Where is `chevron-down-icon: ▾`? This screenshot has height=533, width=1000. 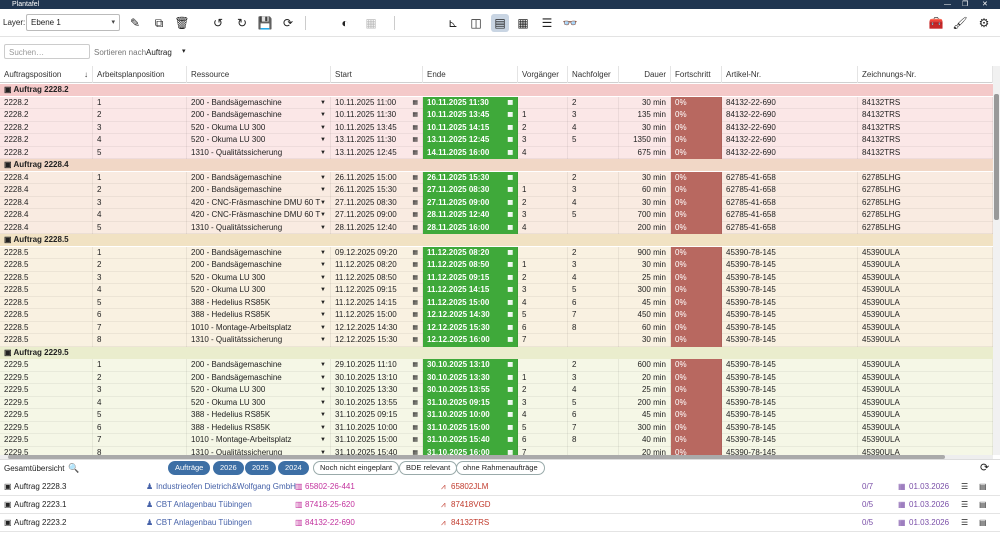 chevron-down-icon: ▾ is located at coordinates (184, 51).